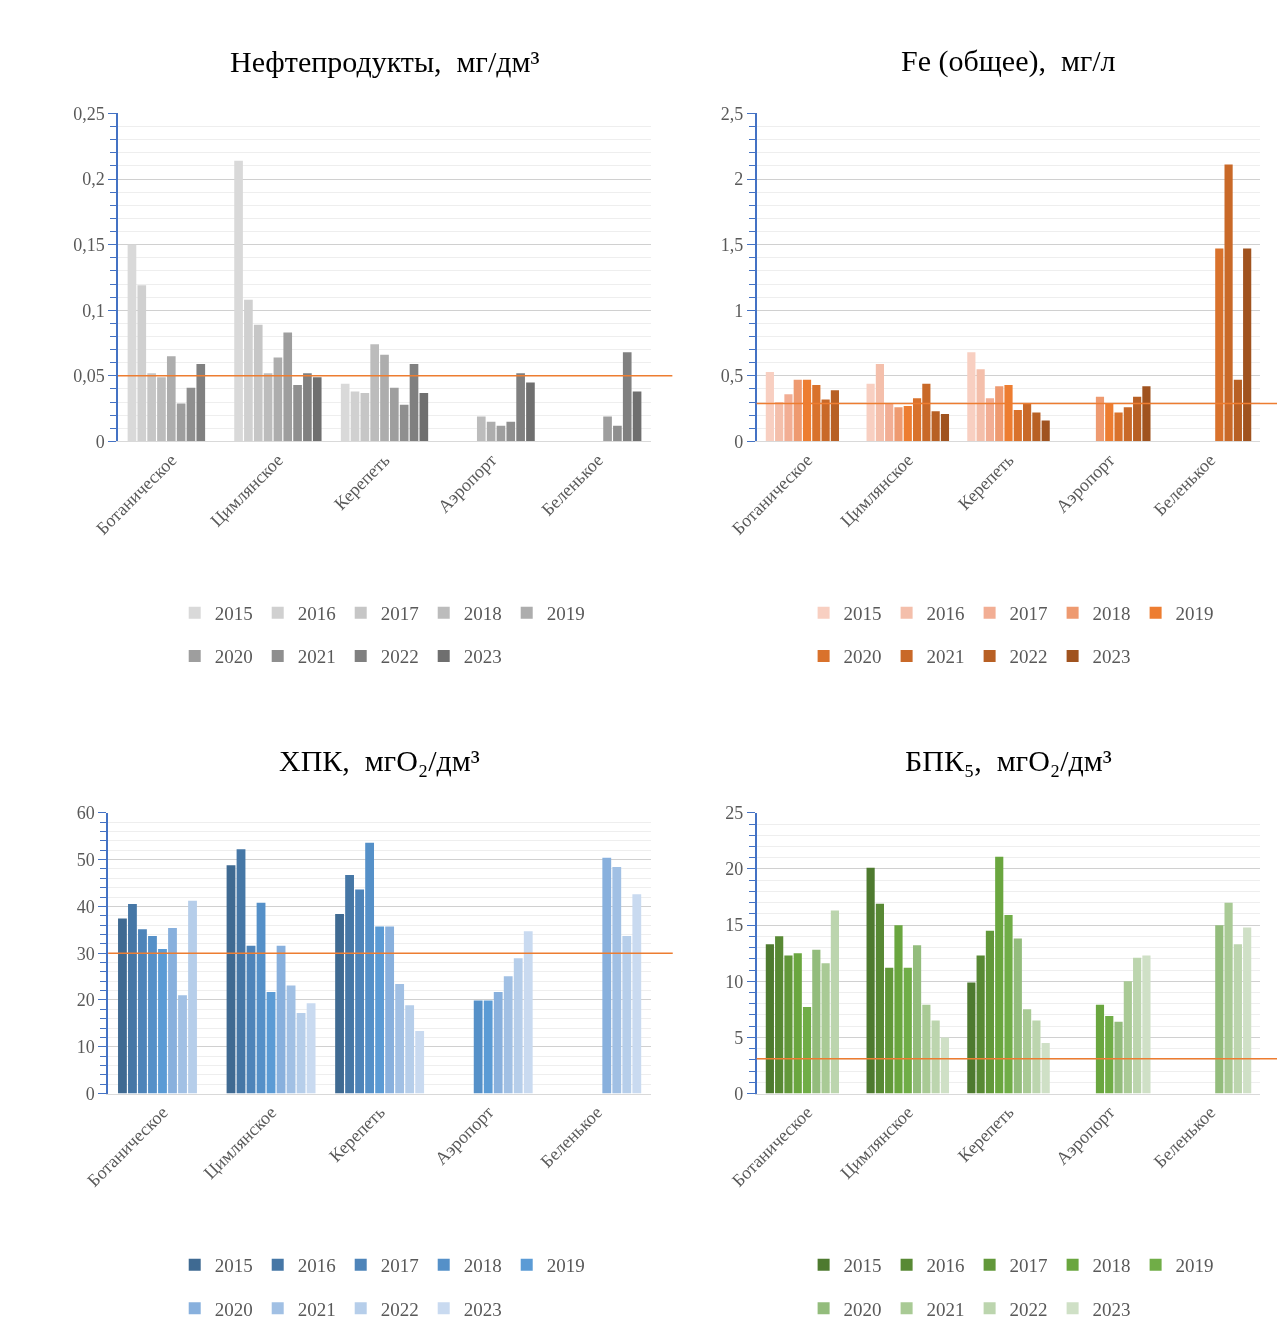  I want to click on y-tick-label: 2,5, so click(732, 113).